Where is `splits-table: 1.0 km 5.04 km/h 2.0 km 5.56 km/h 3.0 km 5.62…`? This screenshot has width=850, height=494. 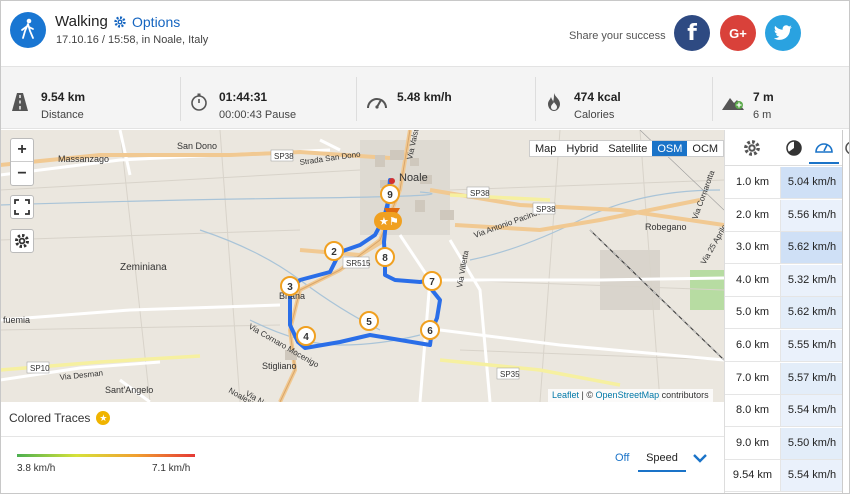
splits-table: 1.0 km 5.04 km/h 2.0 km 5.56 km/h 3.0 km 5.62… is located at coordinates (783, 312).